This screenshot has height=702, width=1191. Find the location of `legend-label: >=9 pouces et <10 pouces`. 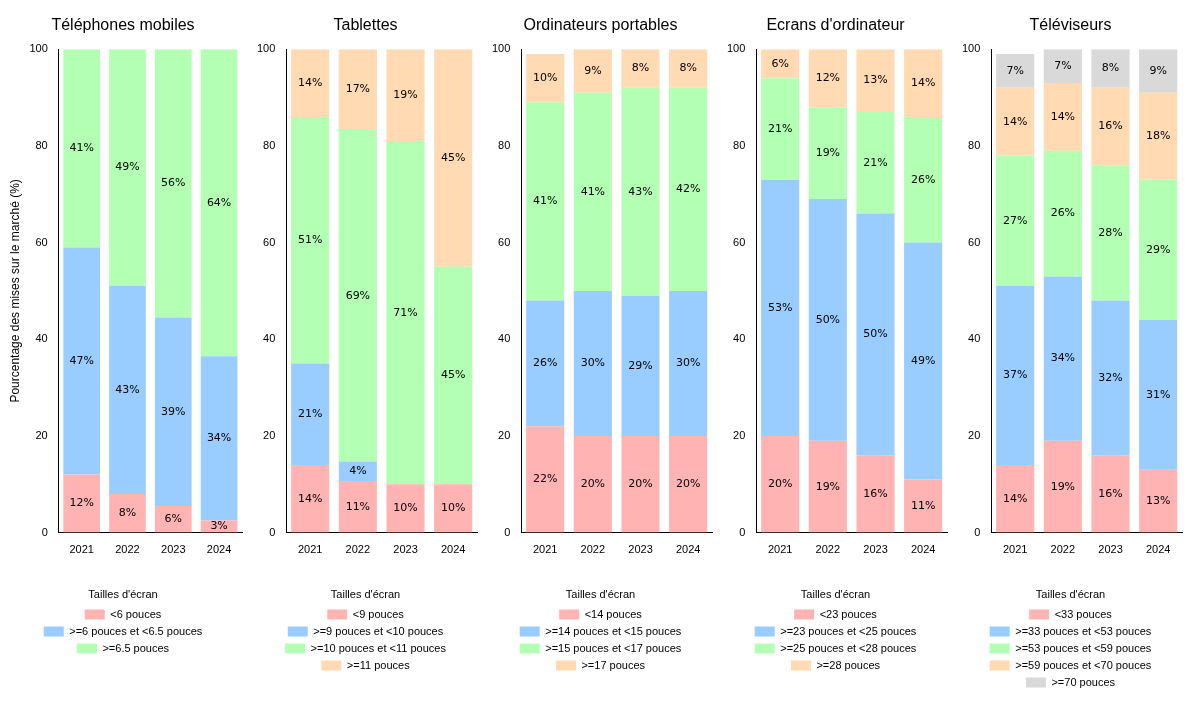

legend-label: >=9 pouces et <10 pouces is located at coordinates (378, 630).